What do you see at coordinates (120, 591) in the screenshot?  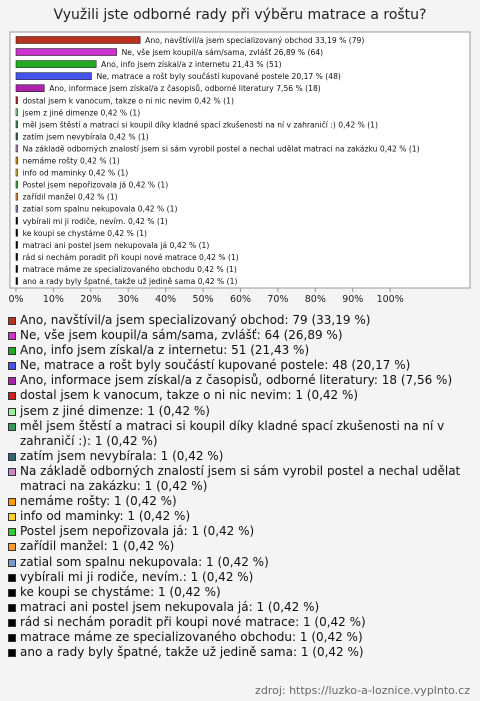 I see `legend-label: ke koupi se chystáme: 1 (0,42 %)` at bounding box center [120, 591].